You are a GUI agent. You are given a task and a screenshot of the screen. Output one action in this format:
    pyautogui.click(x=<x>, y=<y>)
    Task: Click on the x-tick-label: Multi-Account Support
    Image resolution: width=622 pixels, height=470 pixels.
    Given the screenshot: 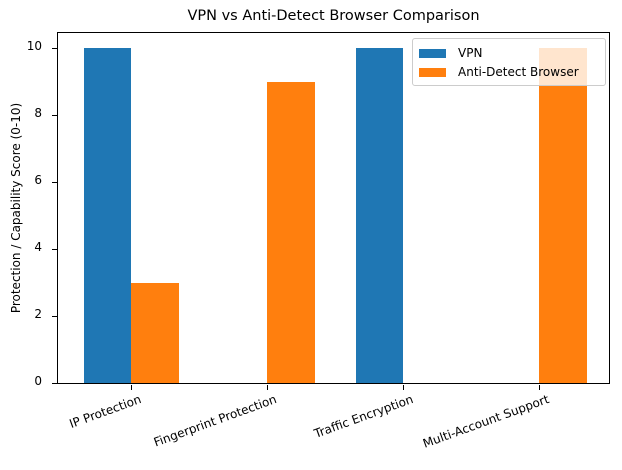 What is the action you would take?
    pyautogui.click(x=486, y=421)
    